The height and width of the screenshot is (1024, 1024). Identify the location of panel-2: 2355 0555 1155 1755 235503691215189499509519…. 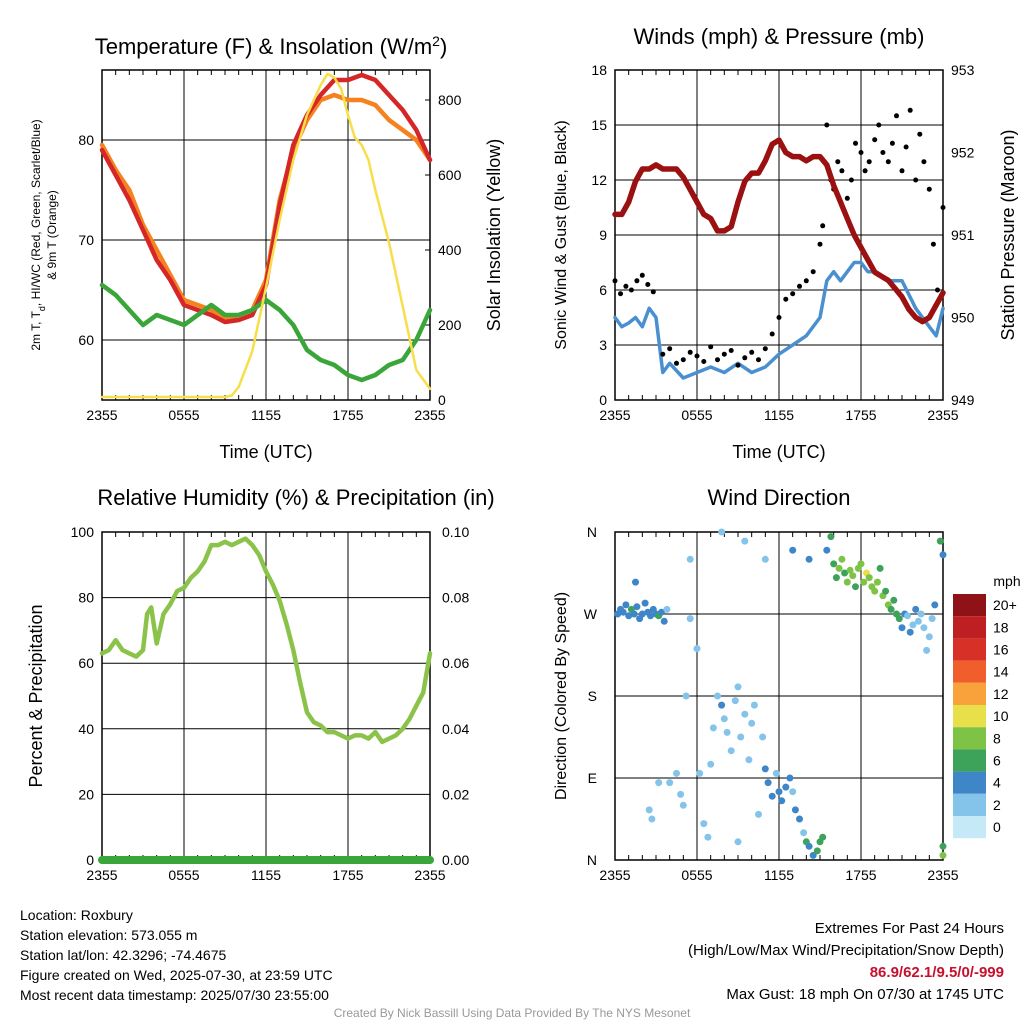
(782, 242).